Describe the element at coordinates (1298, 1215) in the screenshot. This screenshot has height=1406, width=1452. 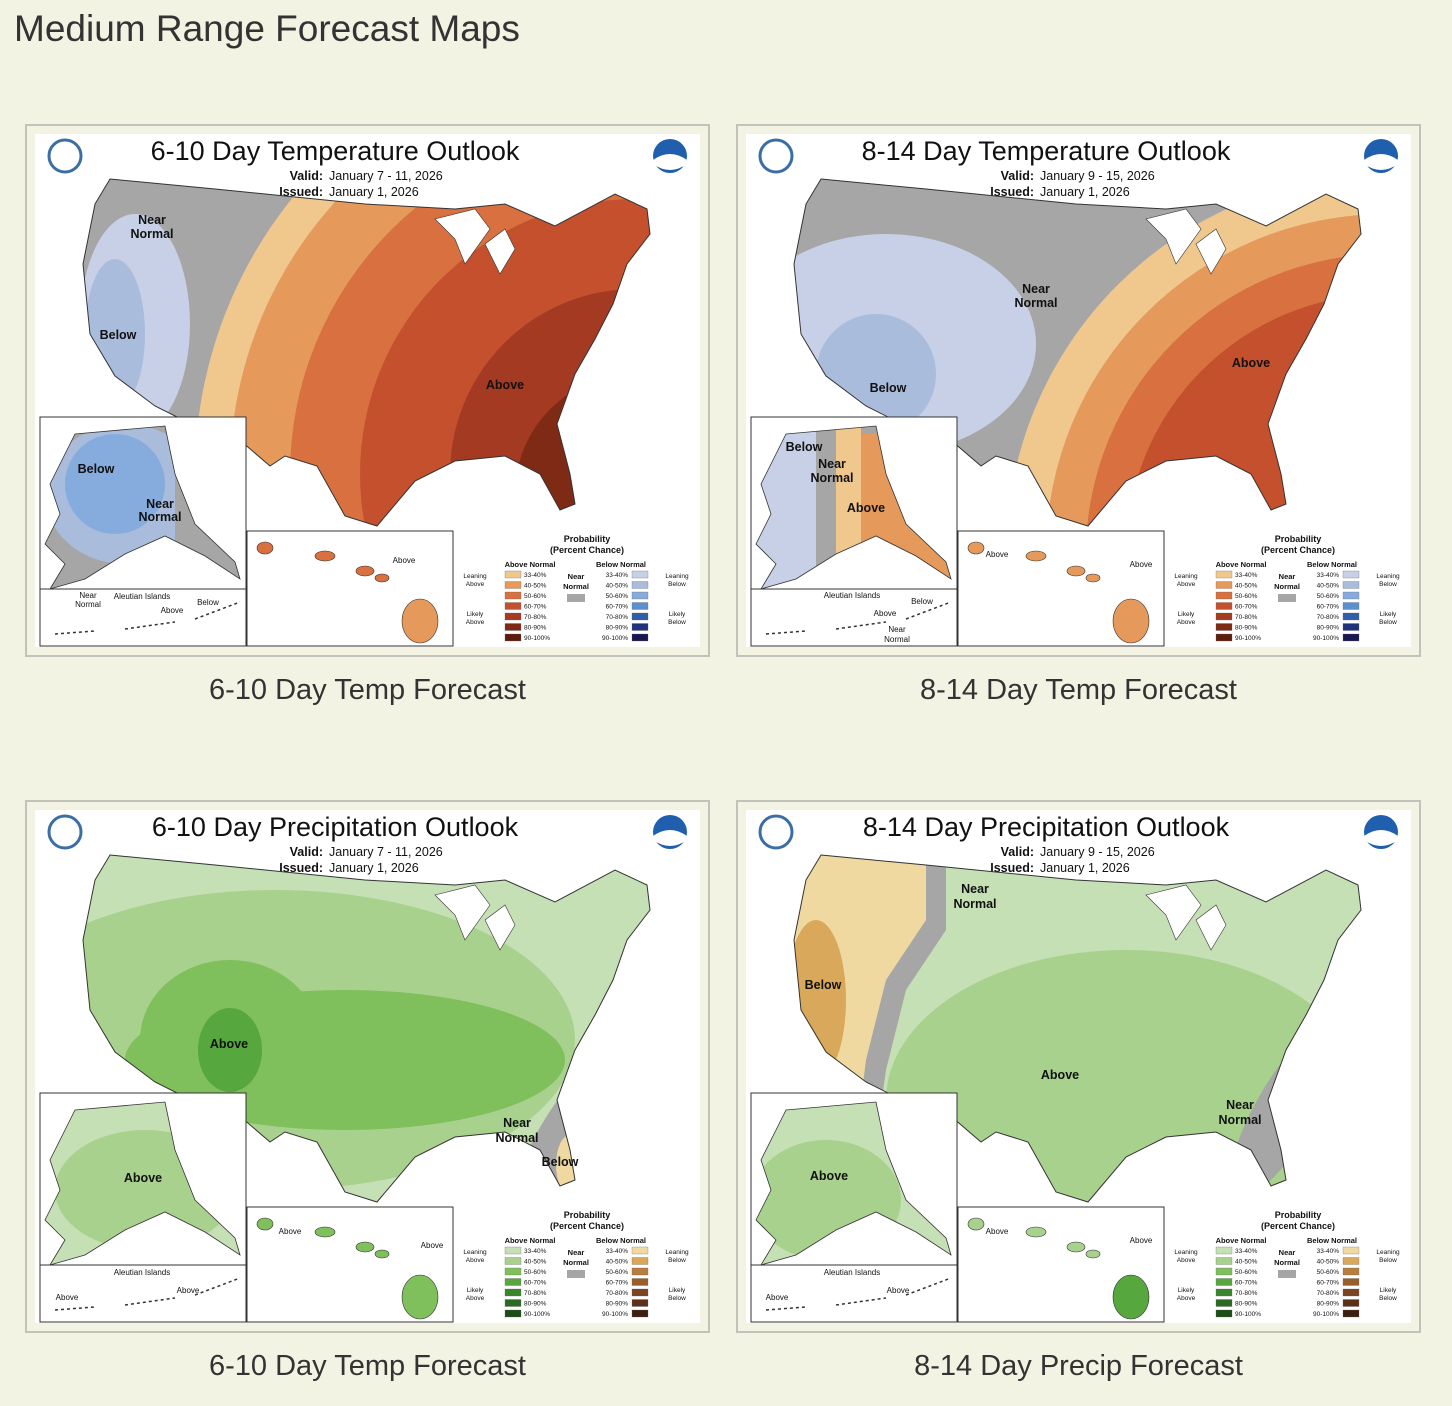
I see `legend-text: Probability` at that location.